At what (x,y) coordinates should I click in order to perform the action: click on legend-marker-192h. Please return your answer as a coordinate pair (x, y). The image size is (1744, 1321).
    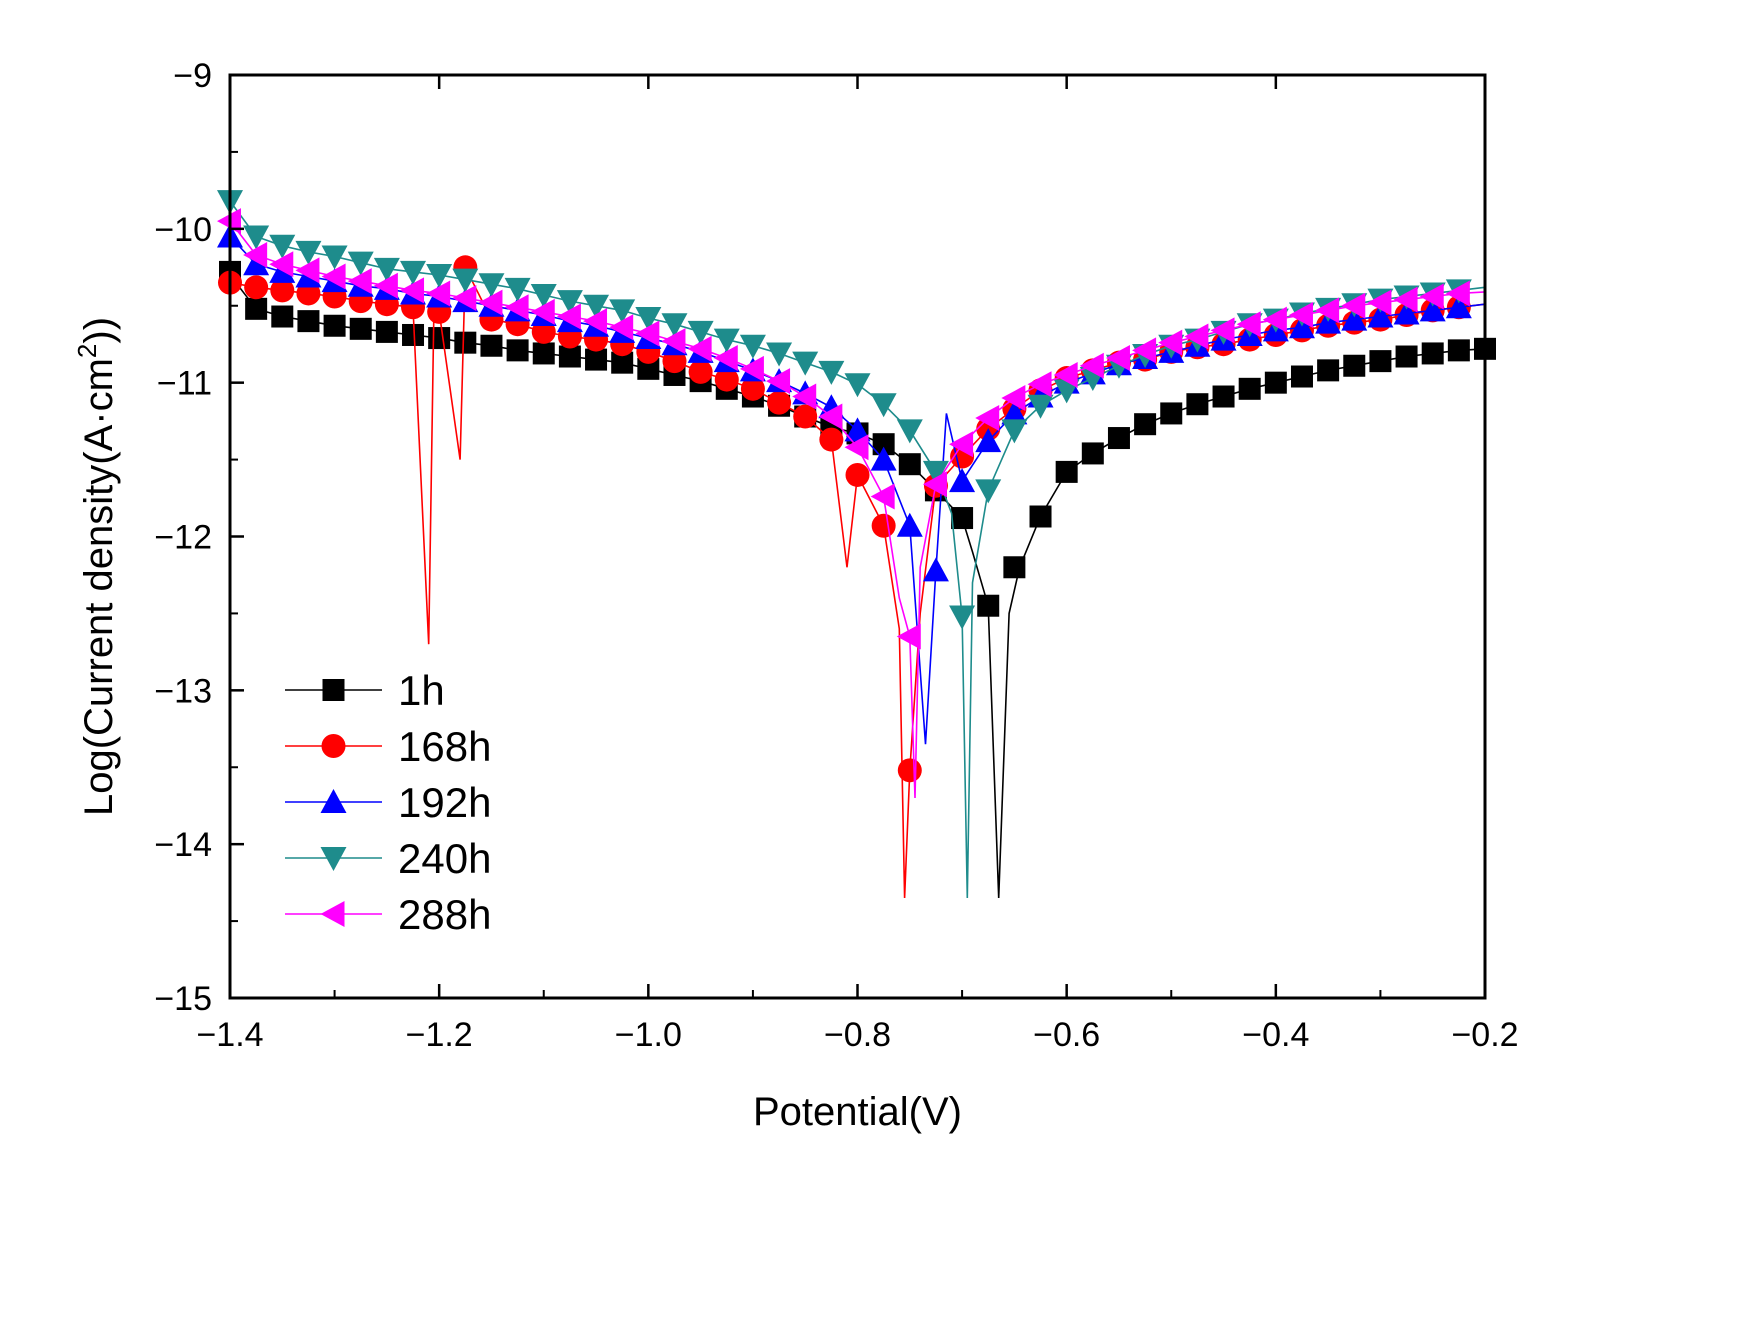
    Looking at the image, I should click on (333, 801).